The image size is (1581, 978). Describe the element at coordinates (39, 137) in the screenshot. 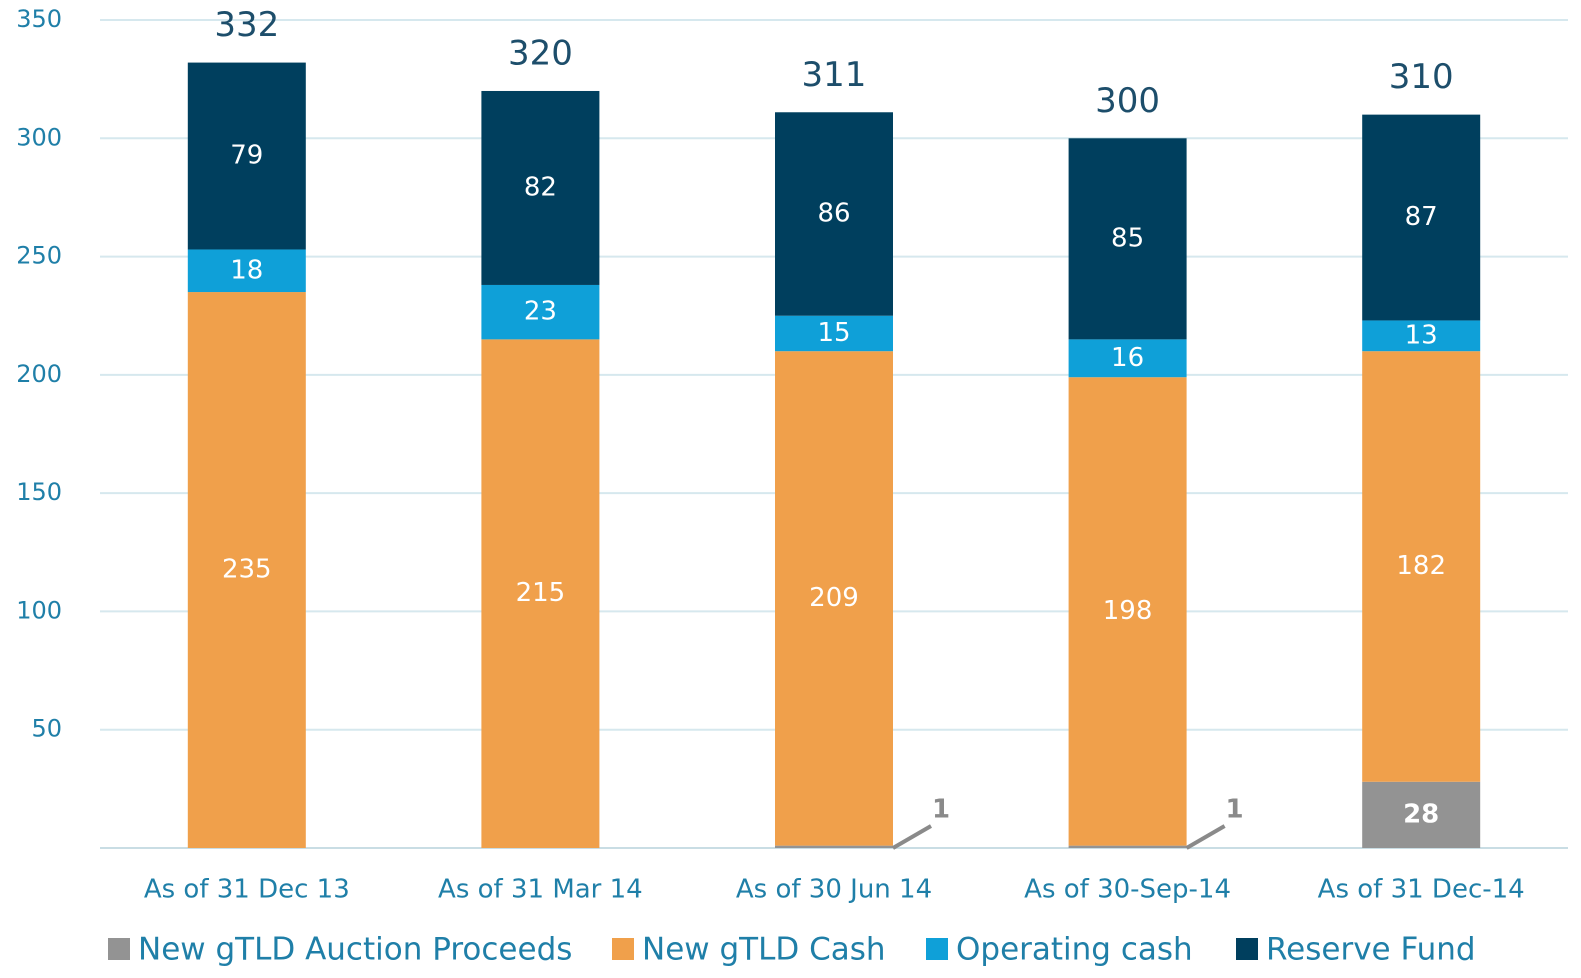

I see `y-tick-label: 300` at that location.